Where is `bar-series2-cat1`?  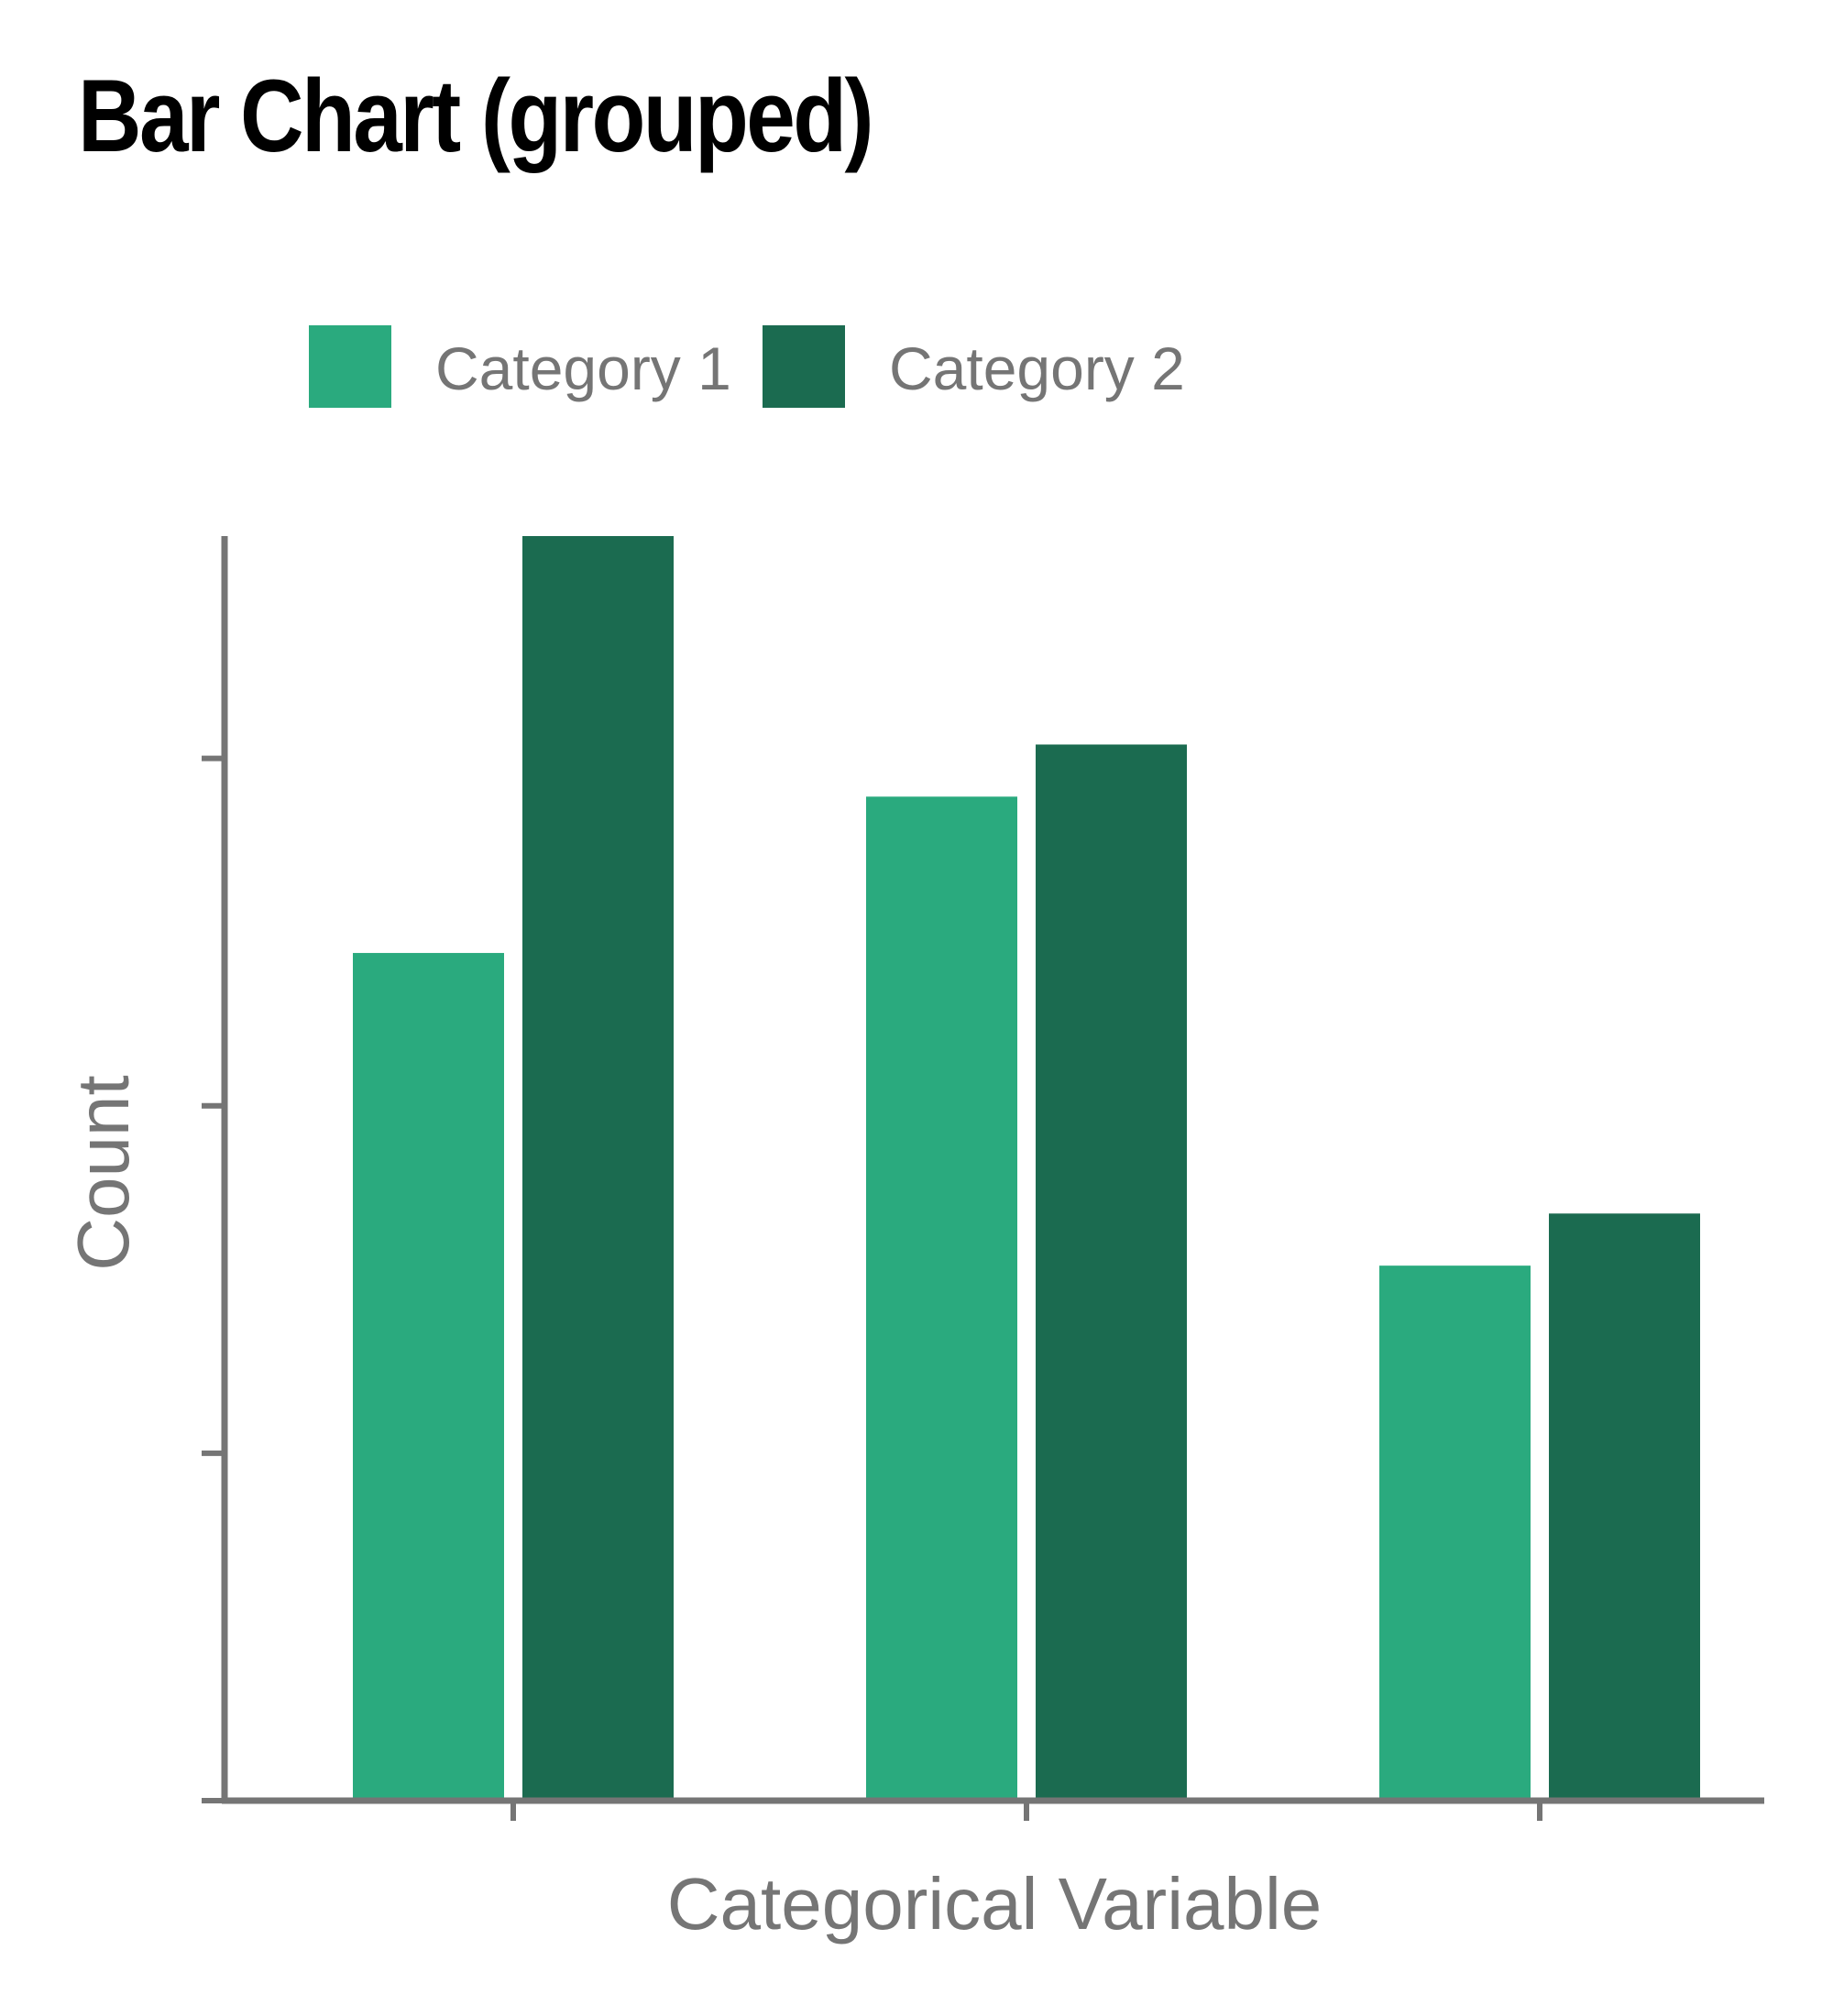 bar-series2-cat1 is located at coordinates (598, 1168).